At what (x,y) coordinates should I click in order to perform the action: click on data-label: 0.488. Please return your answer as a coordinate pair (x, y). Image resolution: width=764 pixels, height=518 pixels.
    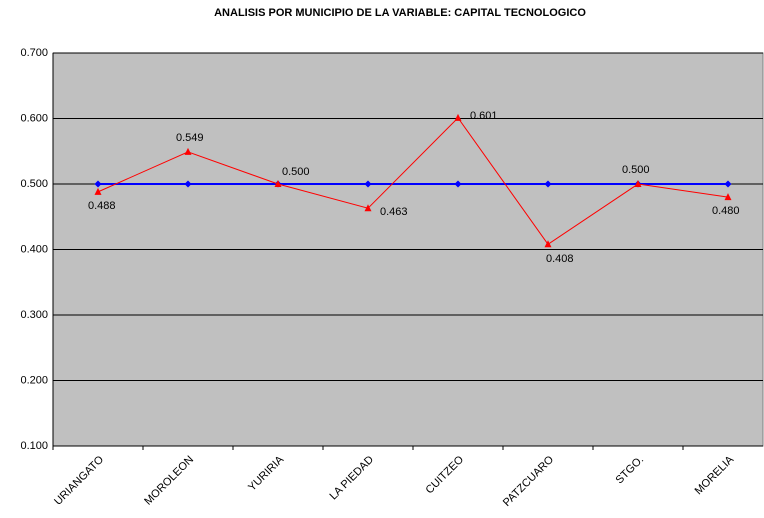
    Looking at the image, I should click on (102, 206).